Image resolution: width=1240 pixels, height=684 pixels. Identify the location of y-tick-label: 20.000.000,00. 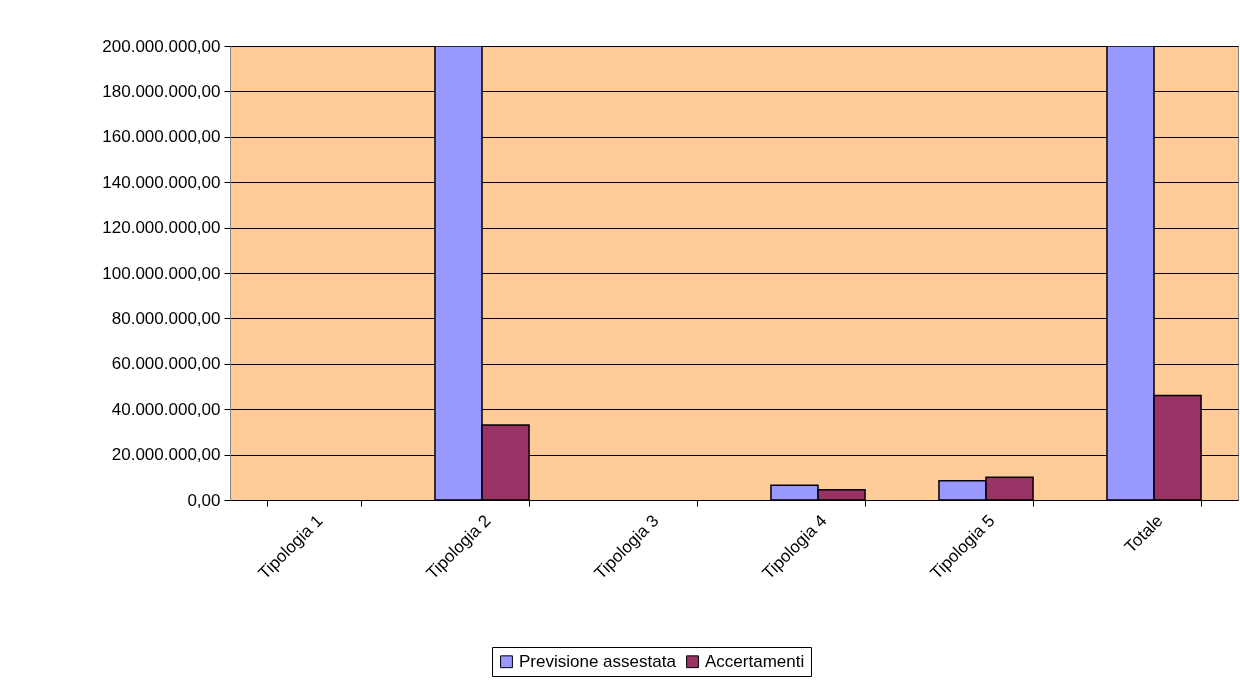
(166, 455).